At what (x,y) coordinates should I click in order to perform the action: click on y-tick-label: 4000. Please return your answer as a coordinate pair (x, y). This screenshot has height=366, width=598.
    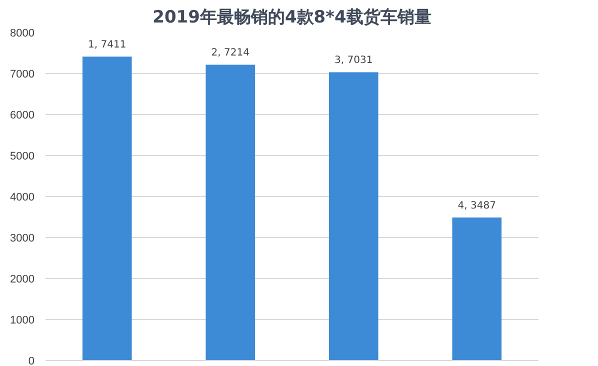
    Looking at the image, I should click on (22, 198).